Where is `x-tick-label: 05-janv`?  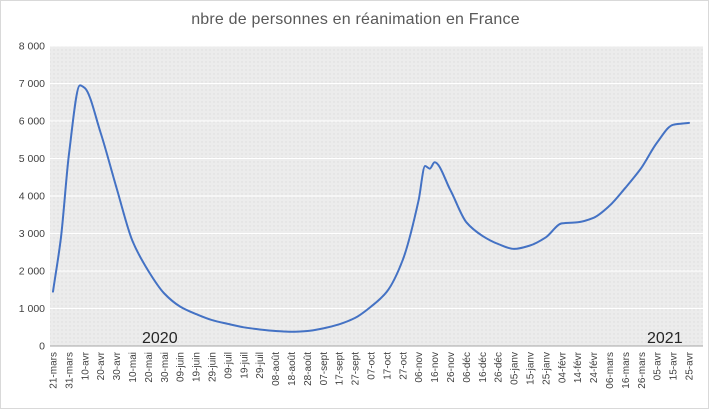
x-tick-label: 05-janv is located at coordinates (515, 368).